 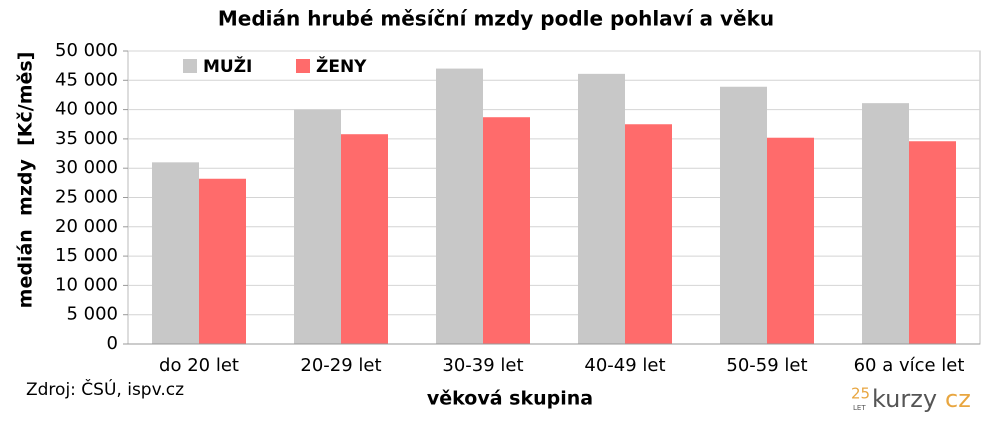 I want to click on y-tick-label: 50 000, so click(x=86, y=50).